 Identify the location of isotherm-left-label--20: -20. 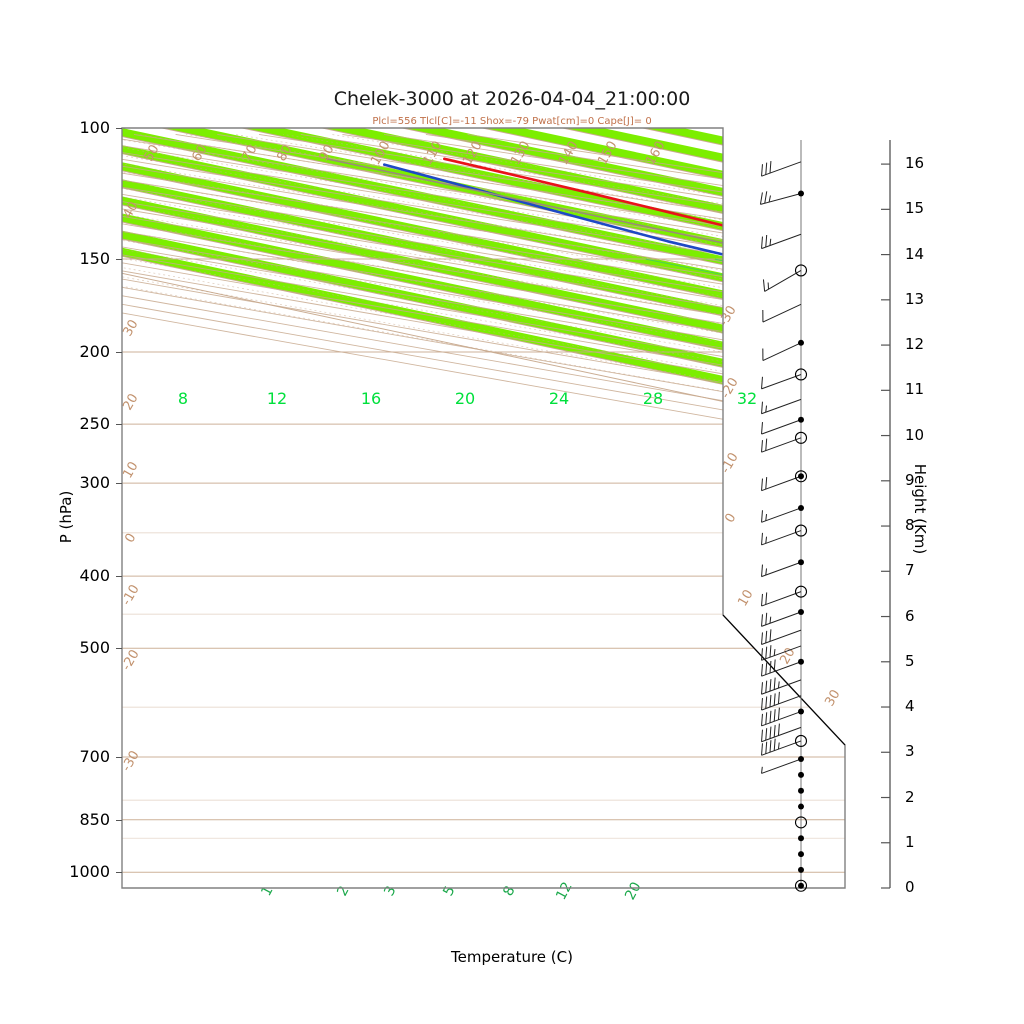
(131, 660).